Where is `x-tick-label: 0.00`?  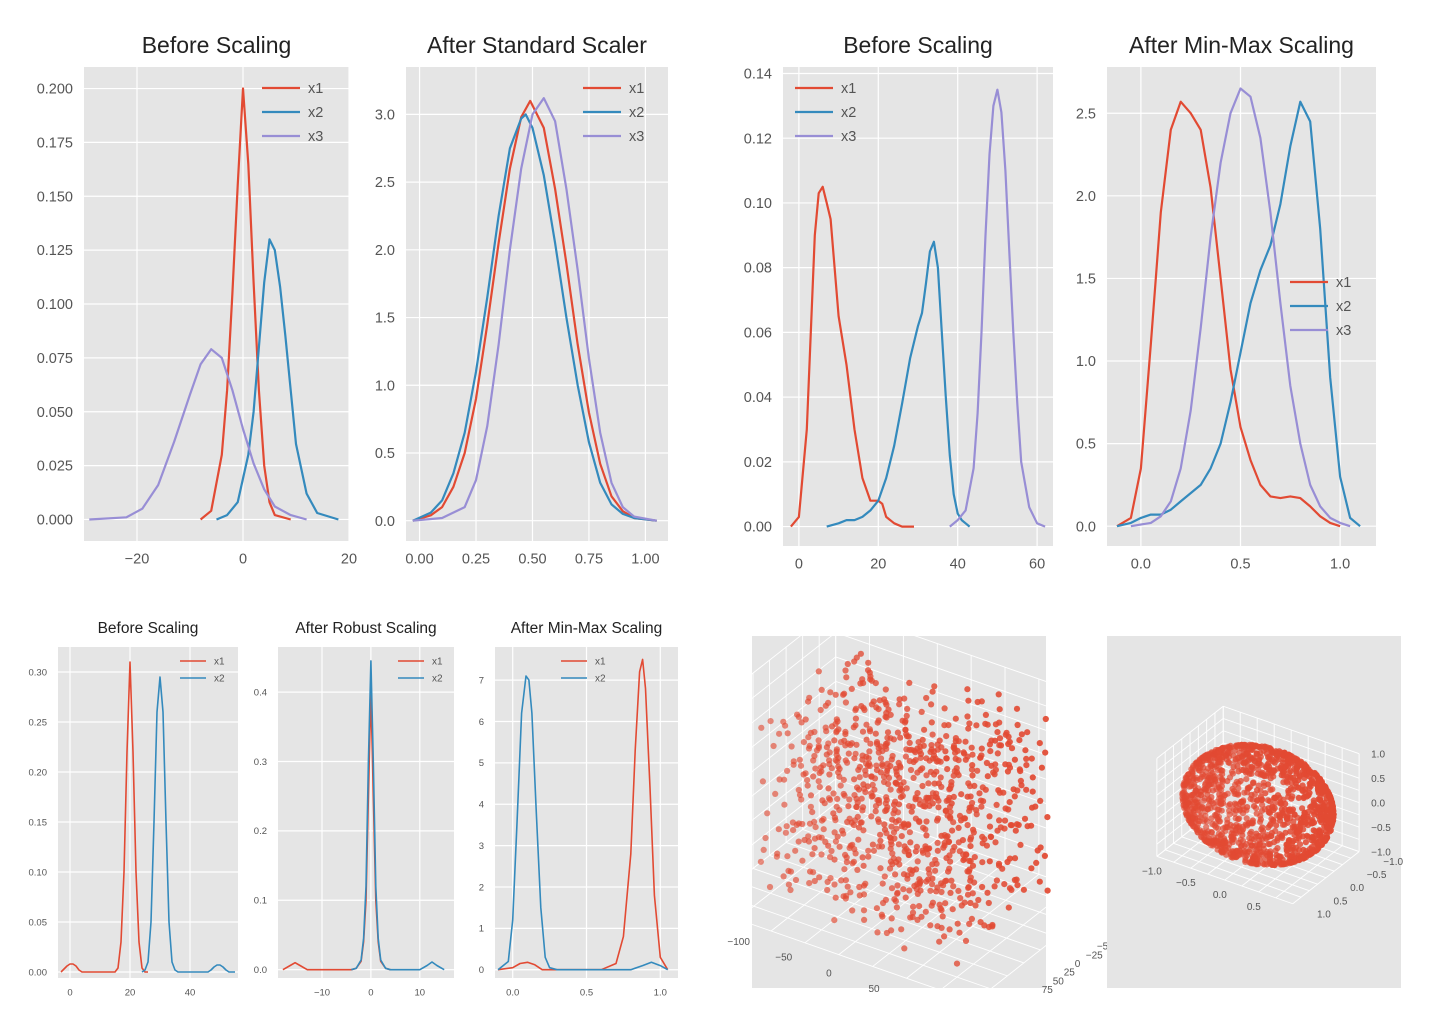 x-tick-label: 0.00 is located at coordinates (419, 560).